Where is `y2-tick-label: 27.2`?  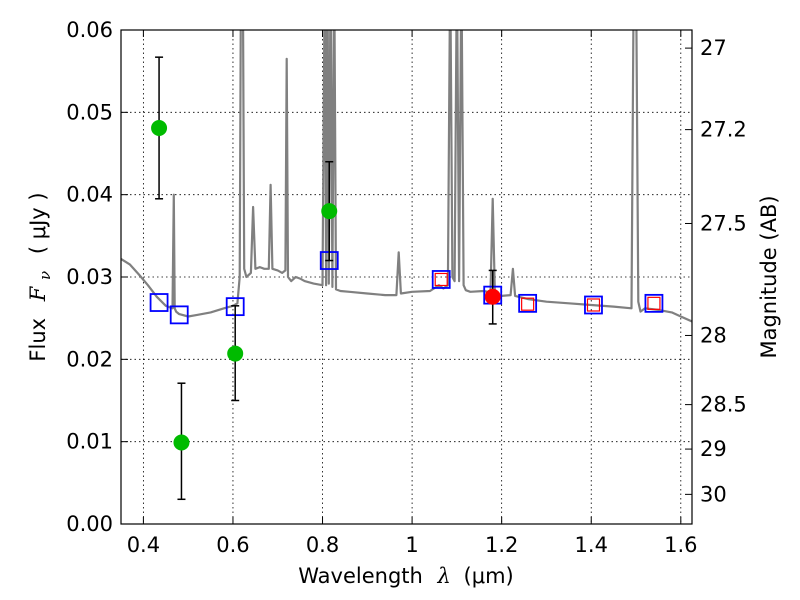 y2-tick-label: 27.2 is located at coordinates (723, 130).